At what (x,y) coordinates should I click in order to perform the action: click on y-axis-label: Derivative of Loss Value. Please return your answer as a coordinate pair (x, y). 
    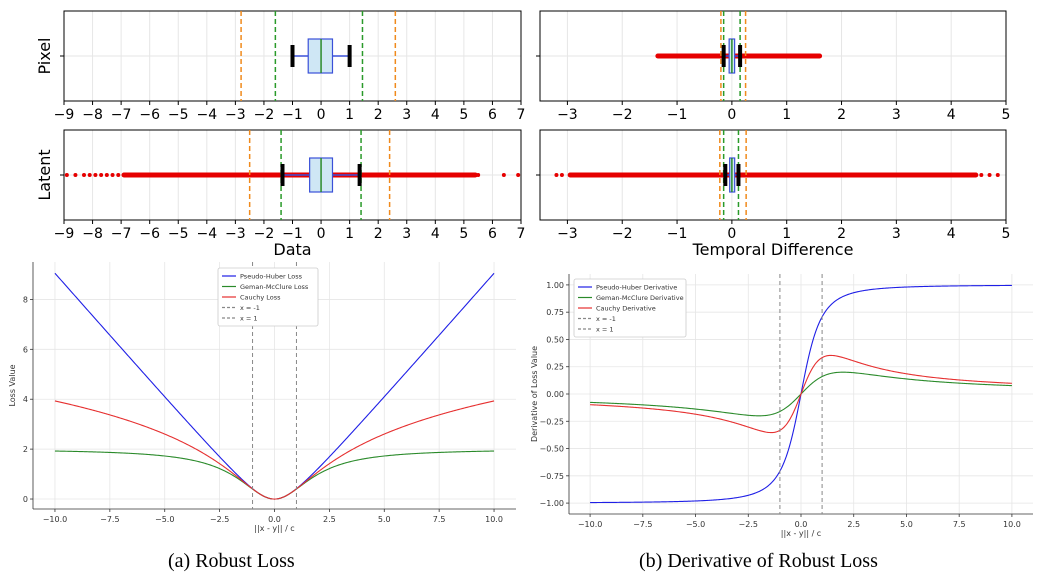
    Looking at the image, I should click on (534, 394).